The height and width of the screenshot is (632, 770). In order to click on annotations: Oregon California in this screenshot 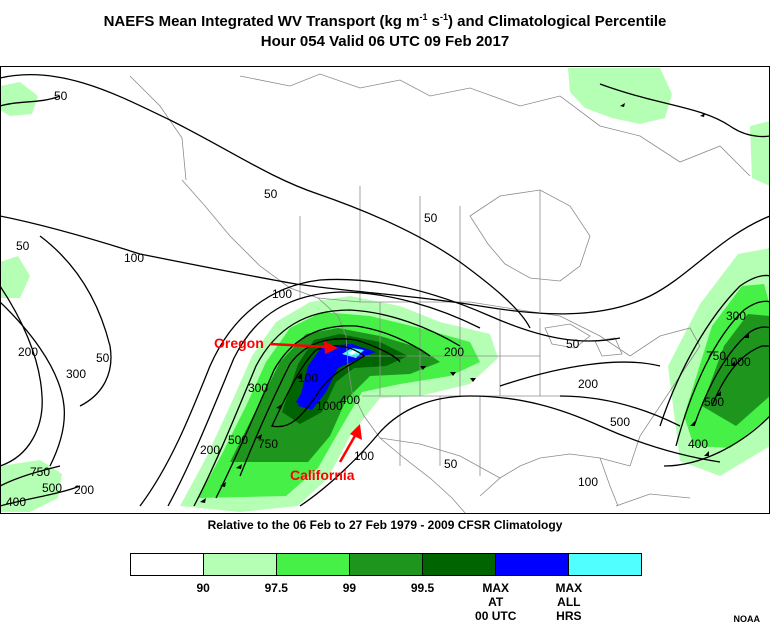, I will do `click(288, 409)`.